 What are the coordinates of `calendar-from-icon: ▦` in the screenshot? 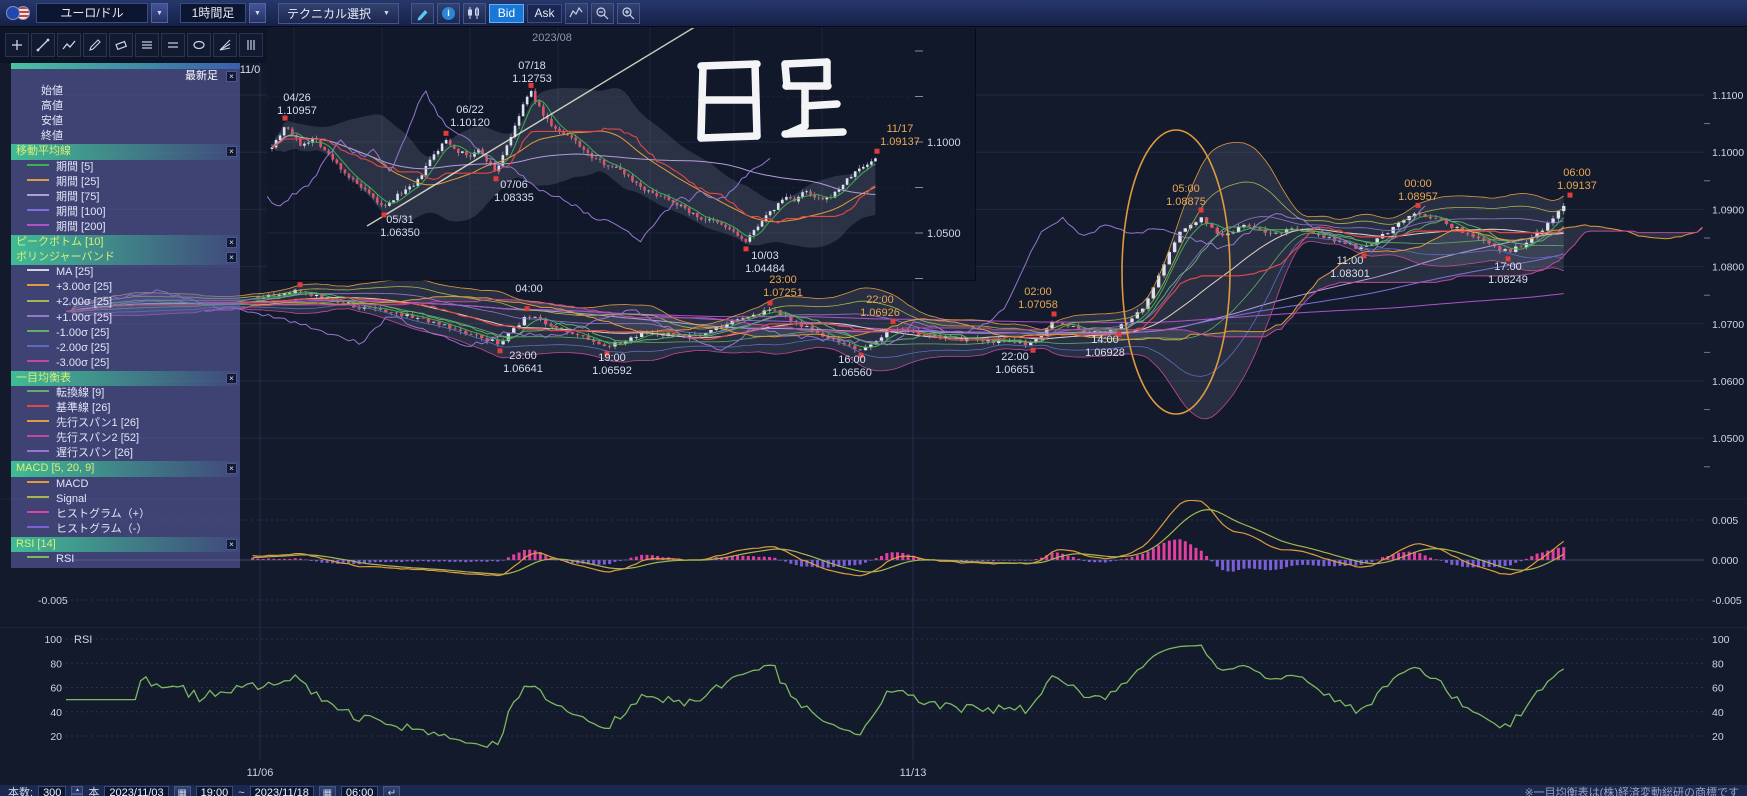 It's located at (182, 791).